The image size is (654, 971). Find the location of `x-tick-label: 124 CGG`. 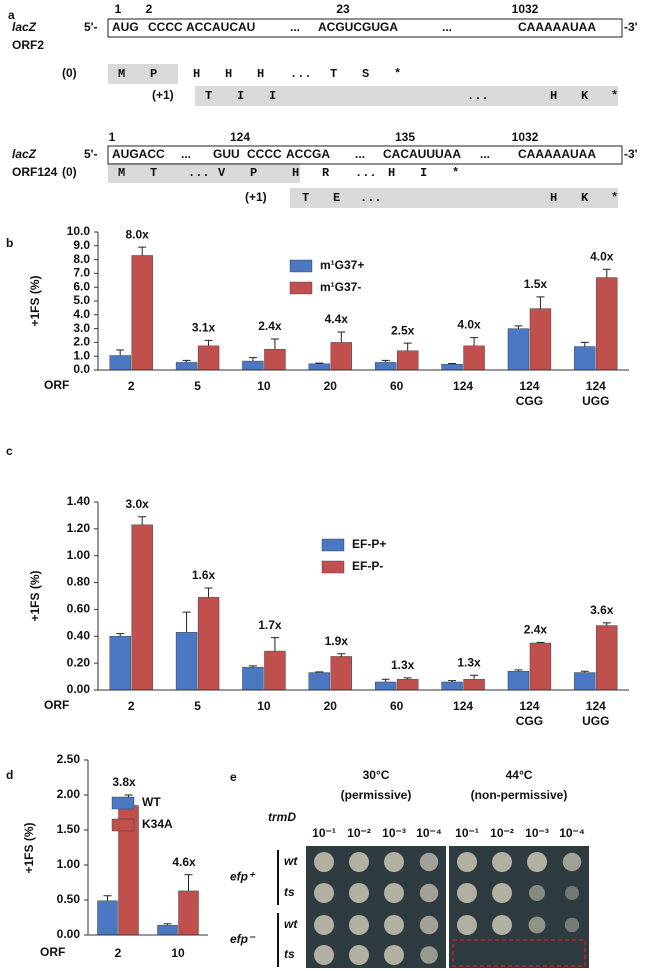

x-tick-label: 124 CGG is located at coordinates (529, 393).